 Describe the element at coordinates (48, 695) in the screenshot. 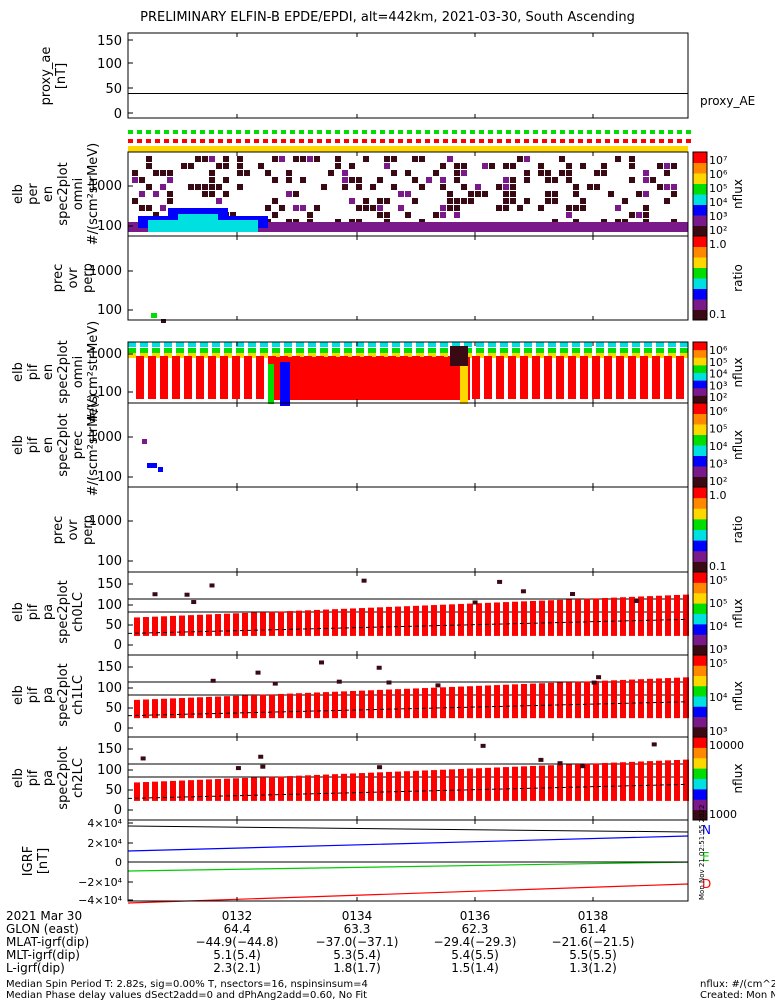

I see `y-axis-label: pa` at that location.